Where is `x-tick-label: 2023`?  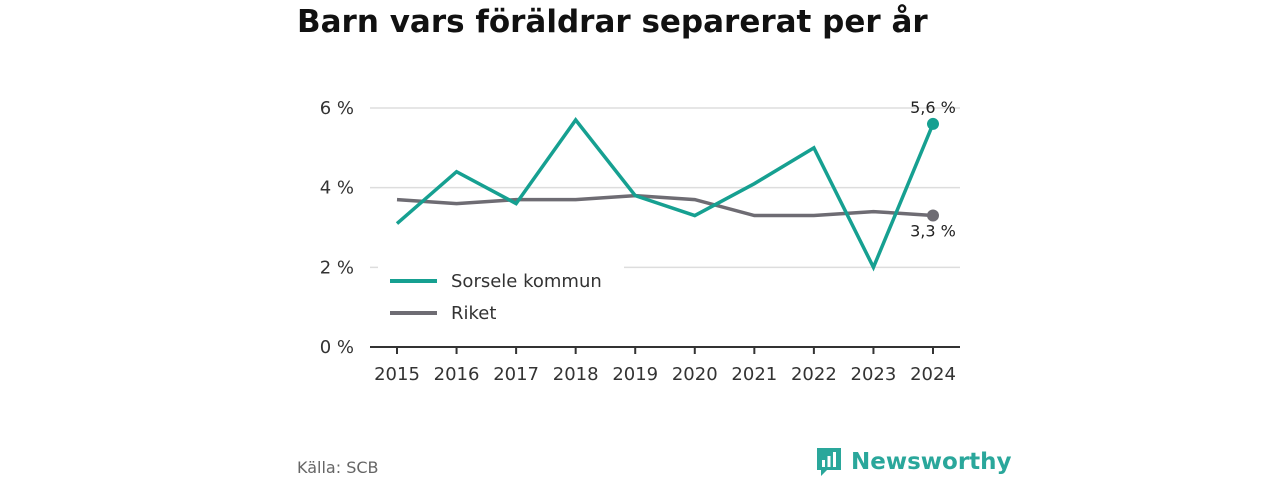 x-tick-label: 2023 is located at coordinates (874, 374).